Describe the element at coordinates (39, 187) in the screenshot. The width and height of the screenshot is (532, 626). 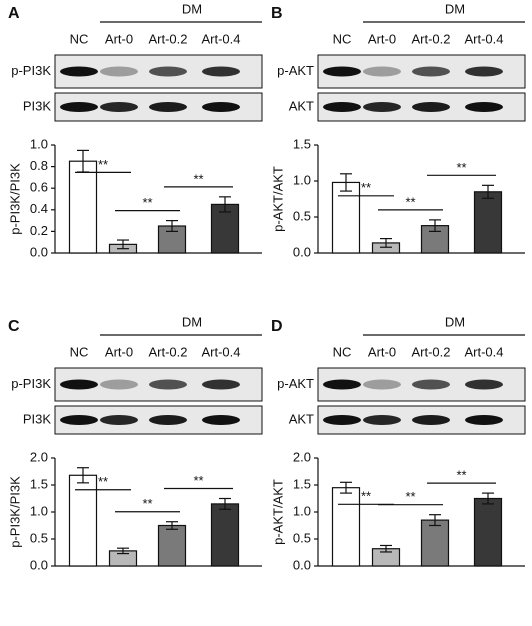
I see `y-tick-label: 0.6` at that location.